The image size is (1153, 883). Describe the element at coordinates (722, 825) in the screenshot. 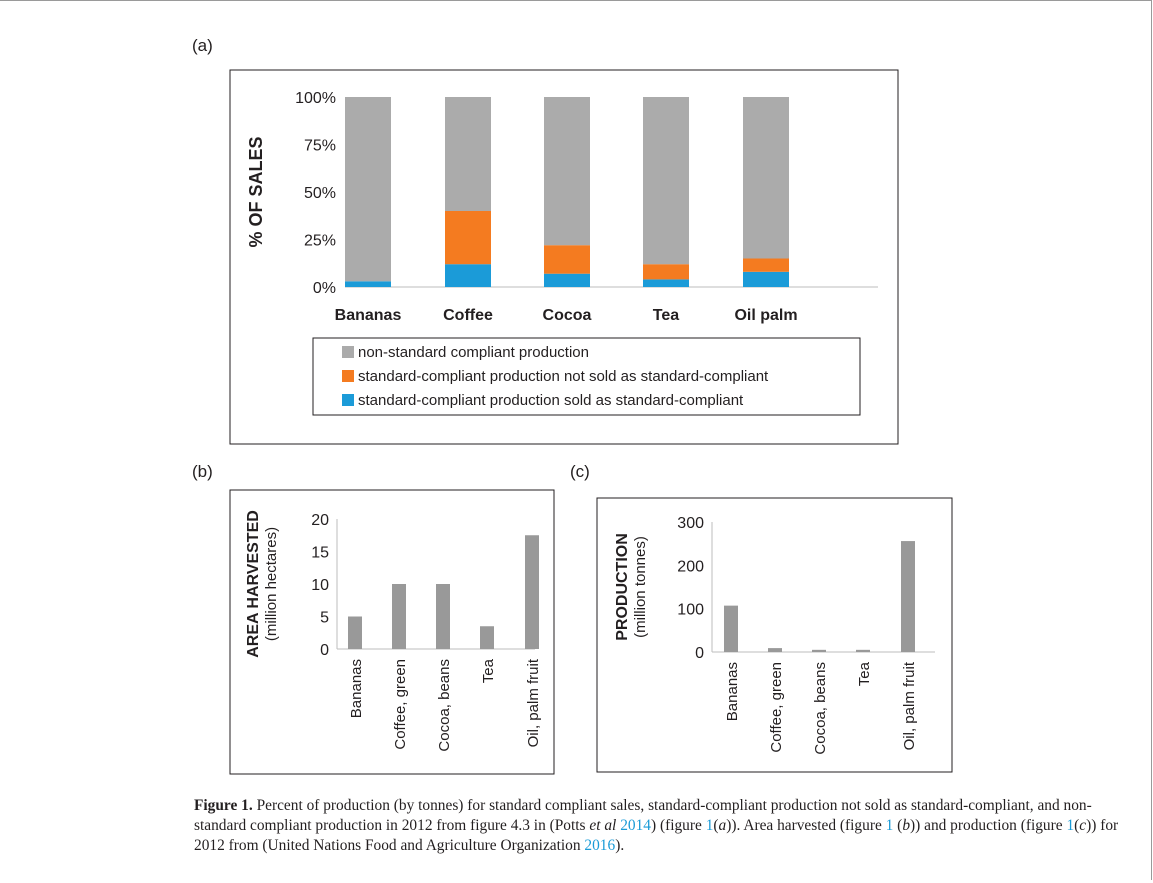

I see `caption-letter-a: a` at that location.